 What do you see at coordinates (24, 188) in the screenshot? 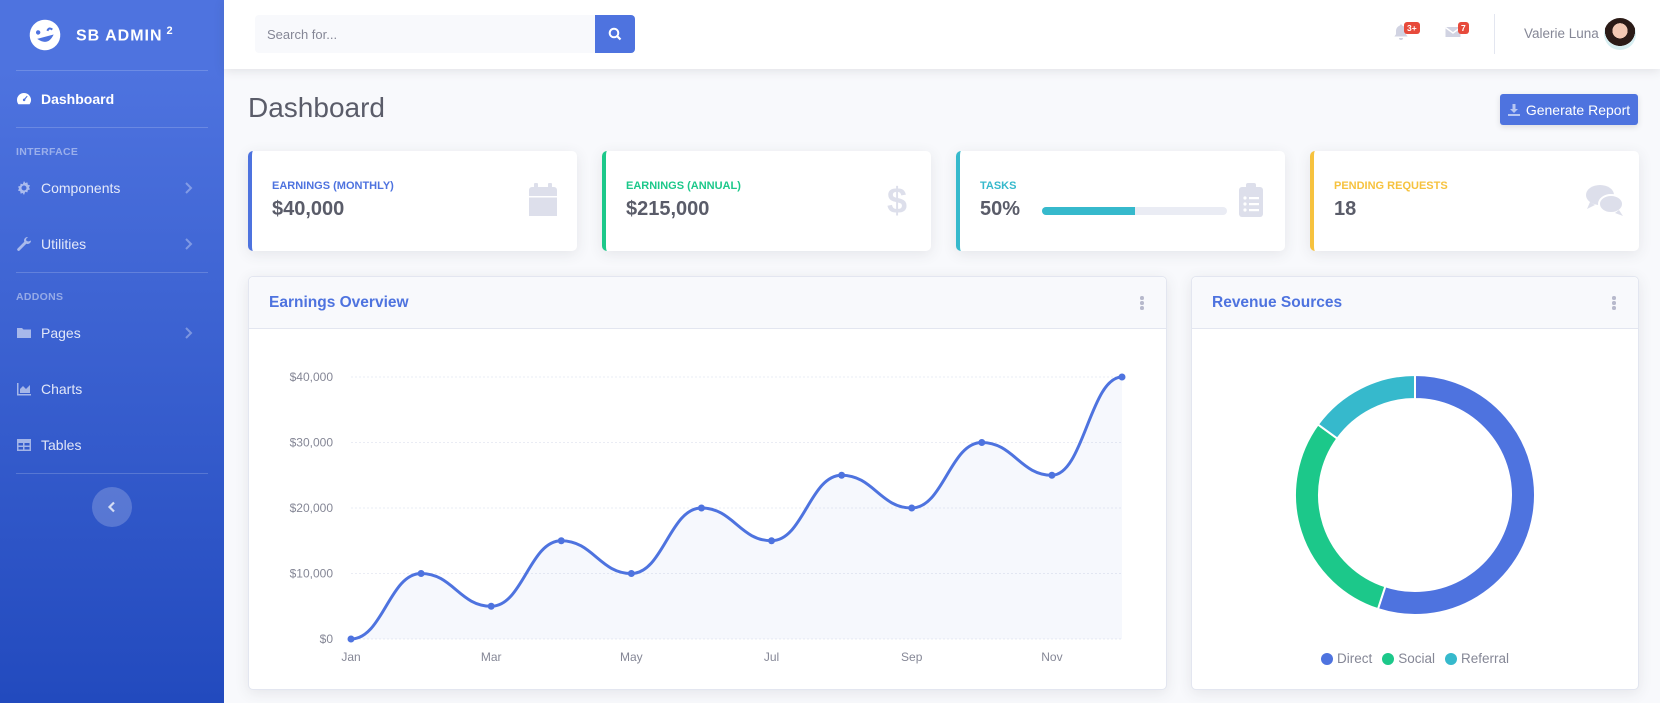
I see `cog-icon` at bounding box center [24, 188].